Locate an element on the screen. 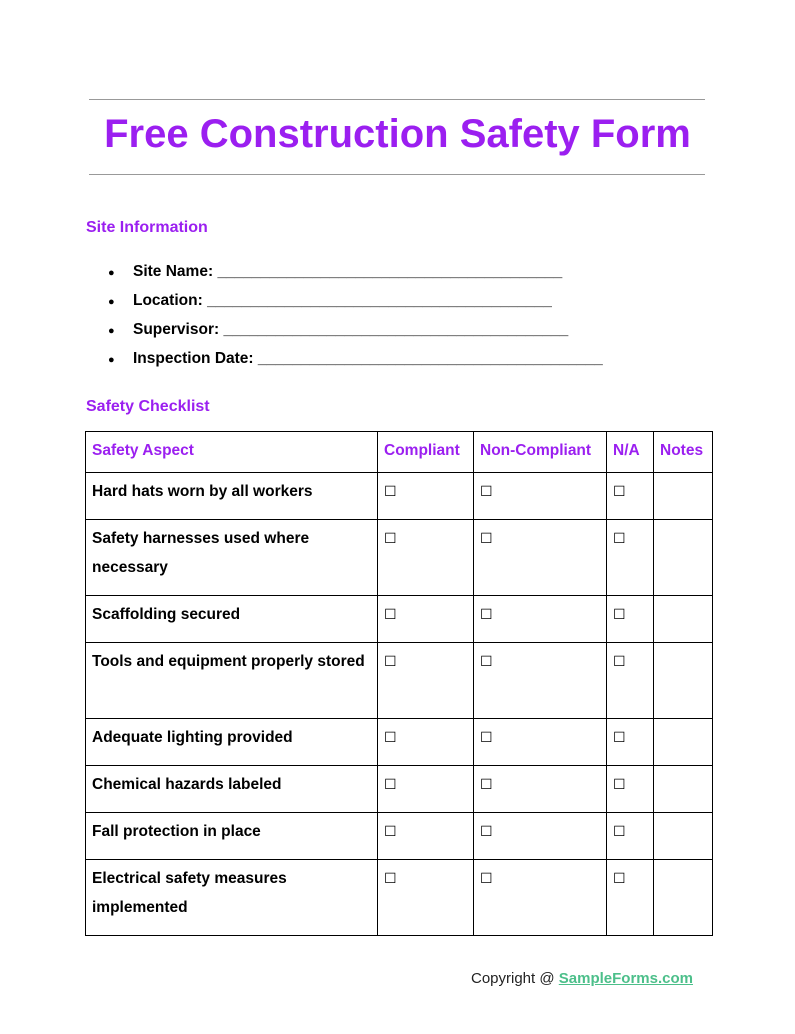  safety-aspect: Electrical safety measures implemented is located at coordinates (231, 897).